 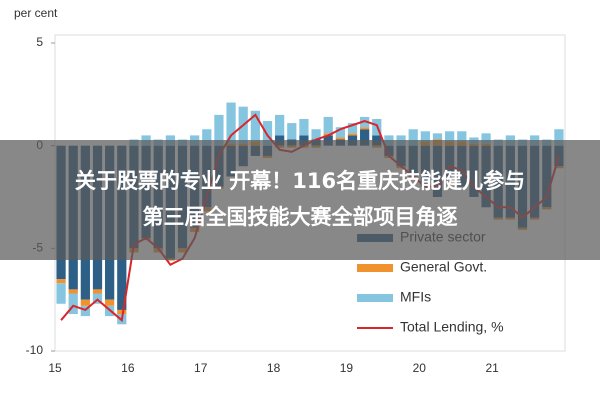 I want to click on legend-label: General Govt., so click(x=443, y=267).